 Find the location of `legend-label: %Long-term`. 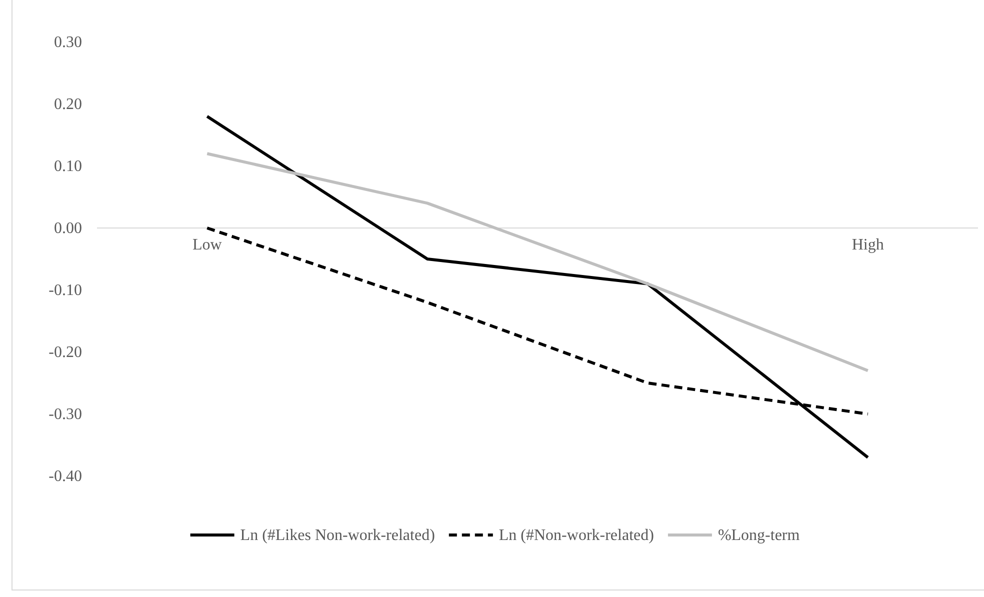

legend-label: %Long-term is located at coordinates (759, 535).